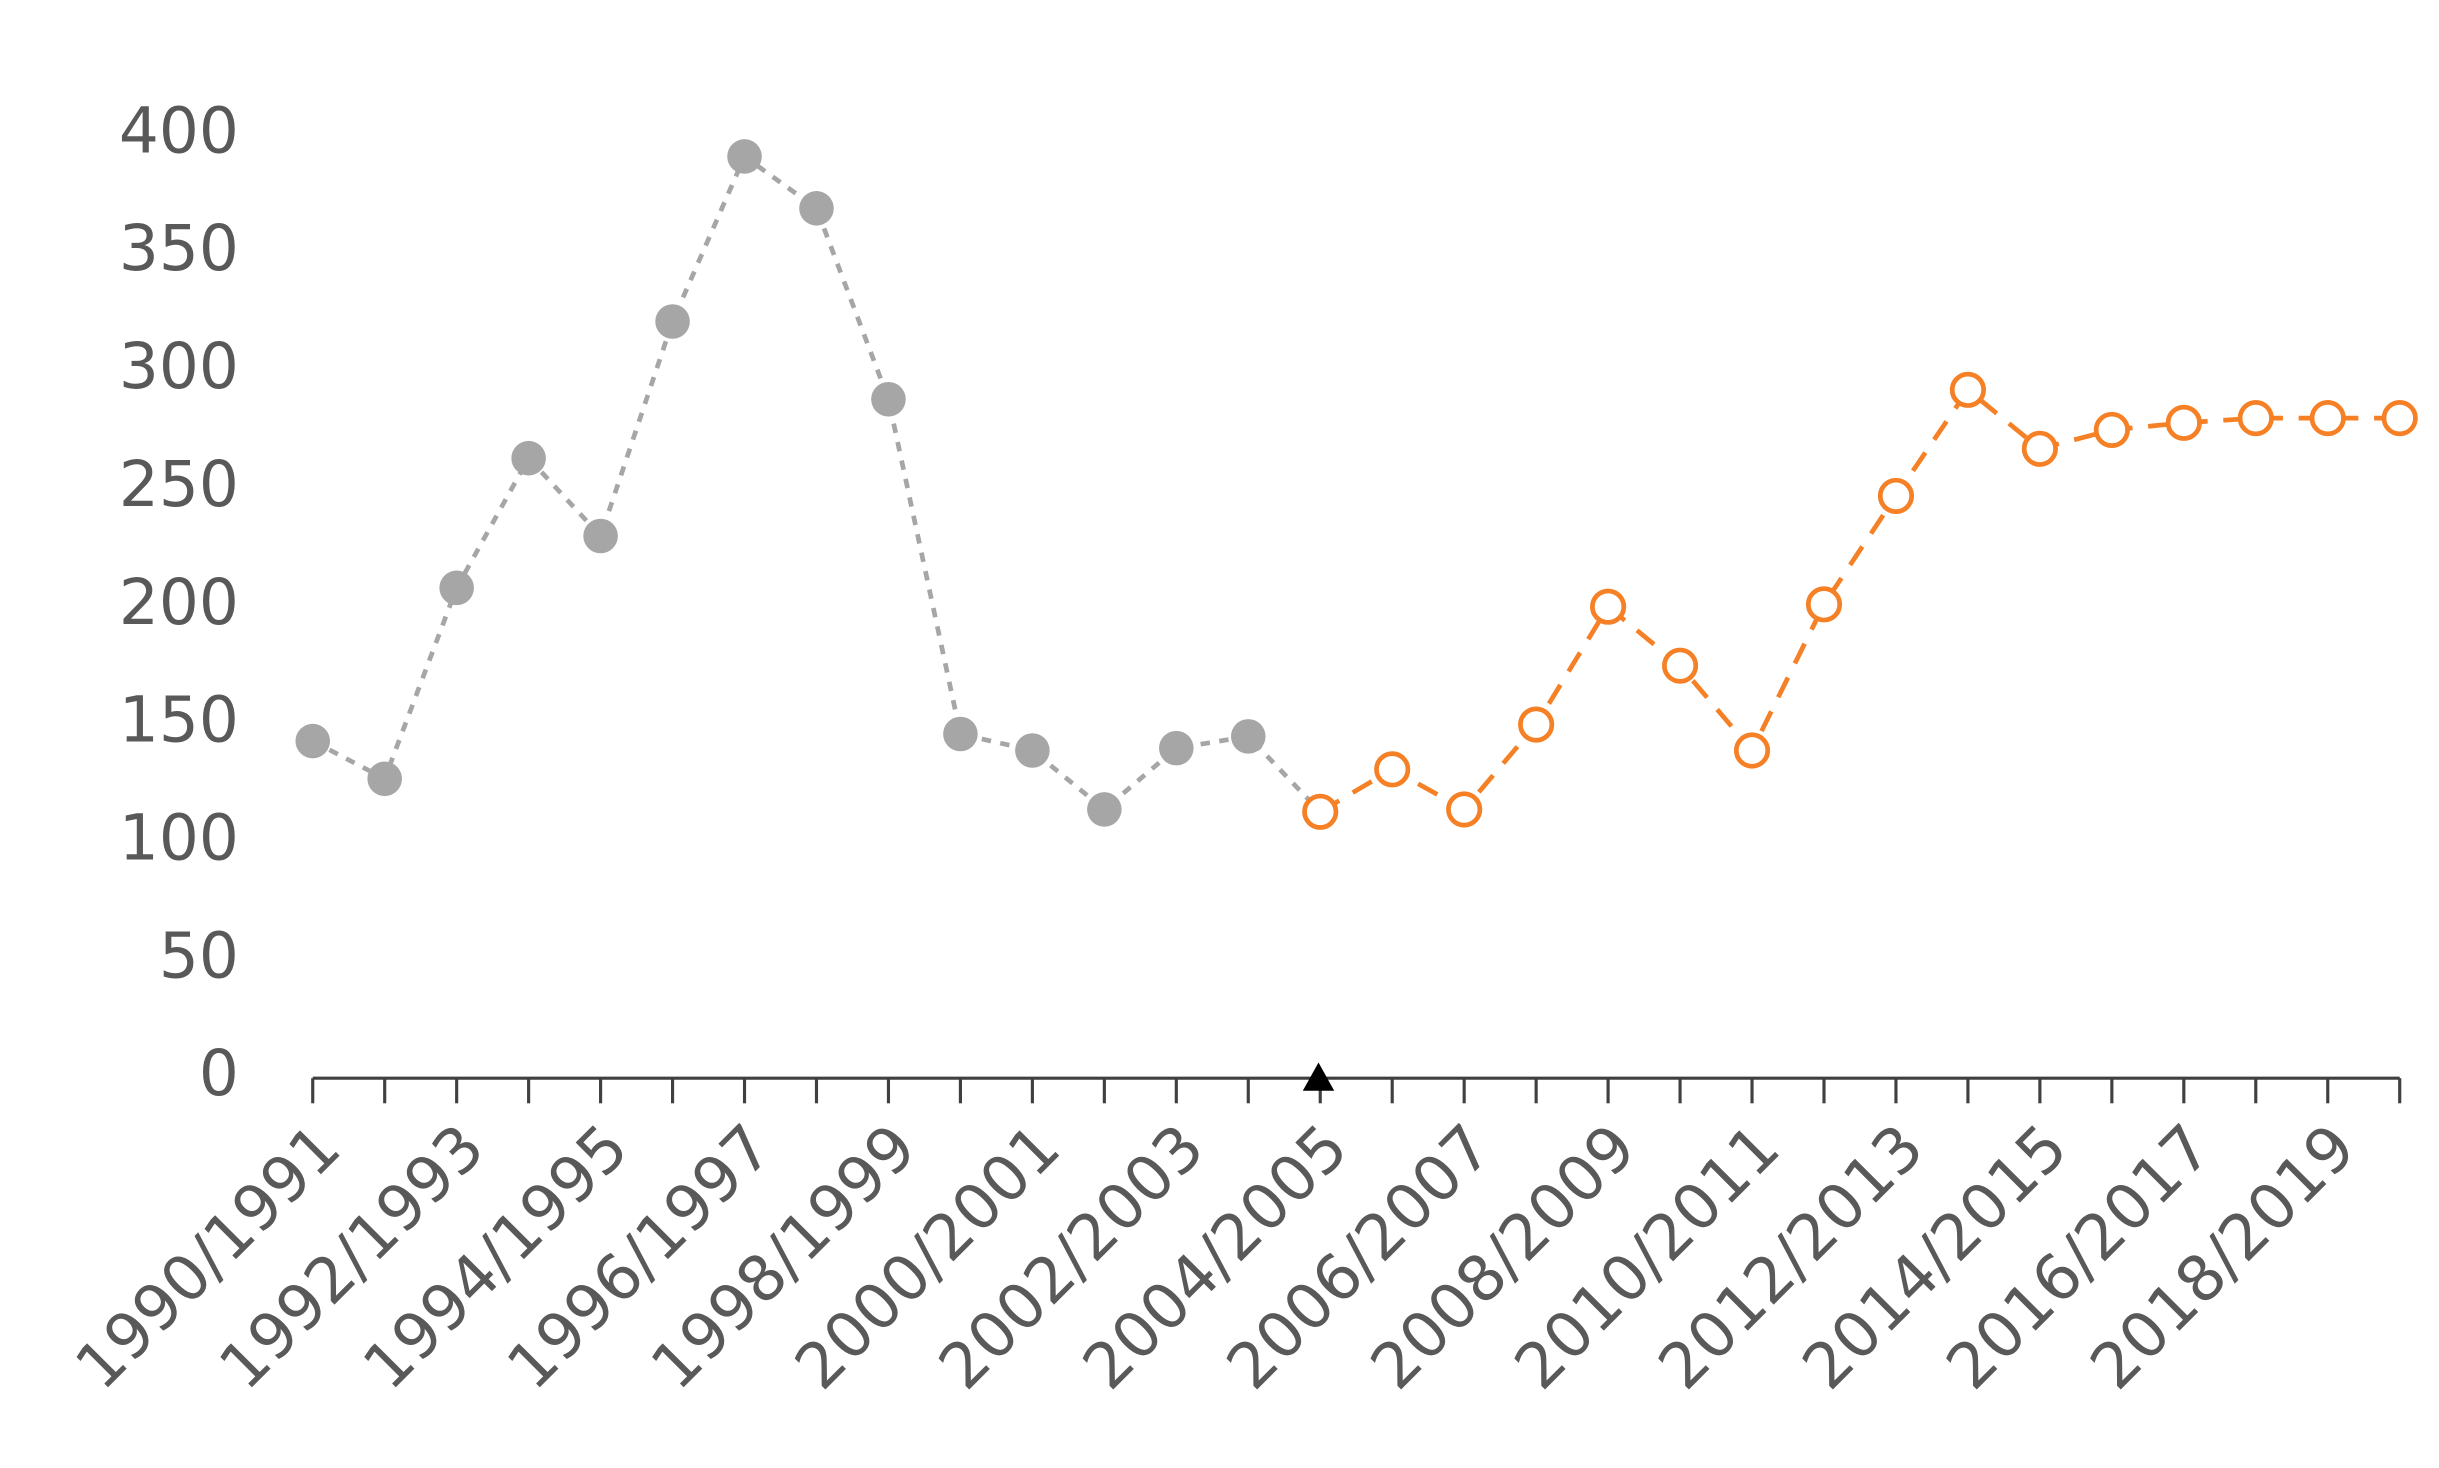 This screenshot has width=2439, height=1468. Describe the element at coordinates (179, 720) in the screenshot. I see `y-tick-label: 150` at that location.